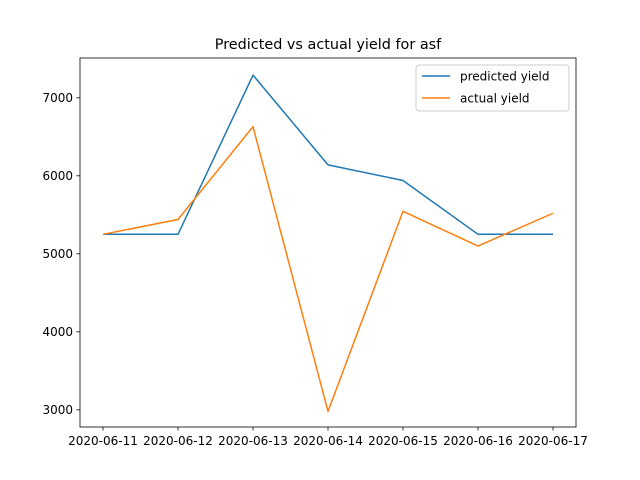  What do you see at coordinates (57, 332) in the screenshot?
I see `y-tick-label: 4000` at bounding box center [57, 332].